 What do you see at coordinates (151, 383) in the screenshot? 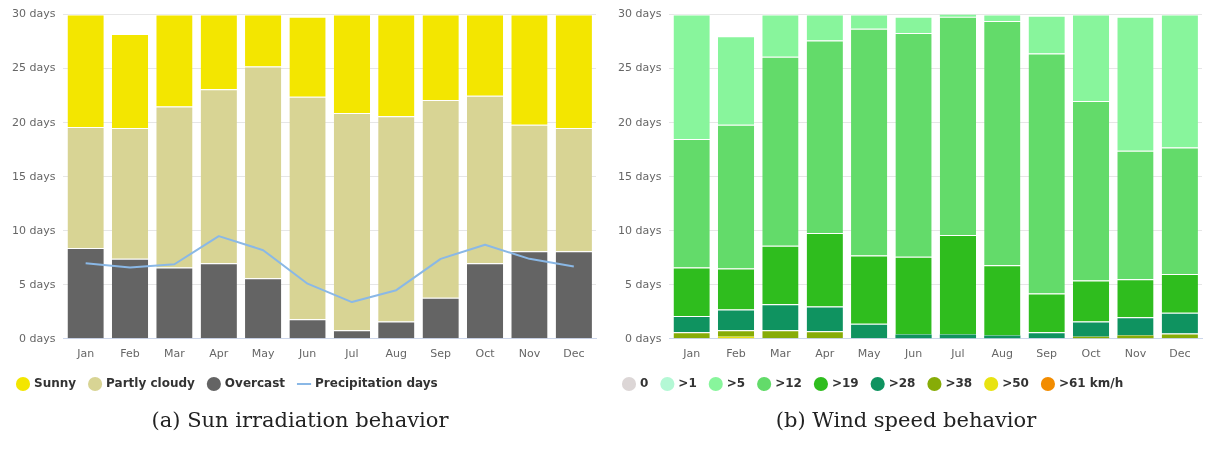
I see `legend-label: Partly cloudy` at bounding box center [151, 383].